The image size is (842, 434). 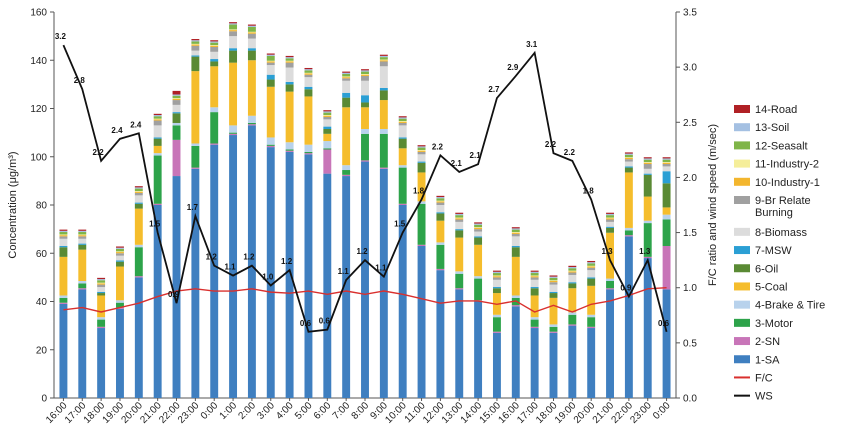 I want to click on x-tick-label: 23:00, so click(x=189, y=413).